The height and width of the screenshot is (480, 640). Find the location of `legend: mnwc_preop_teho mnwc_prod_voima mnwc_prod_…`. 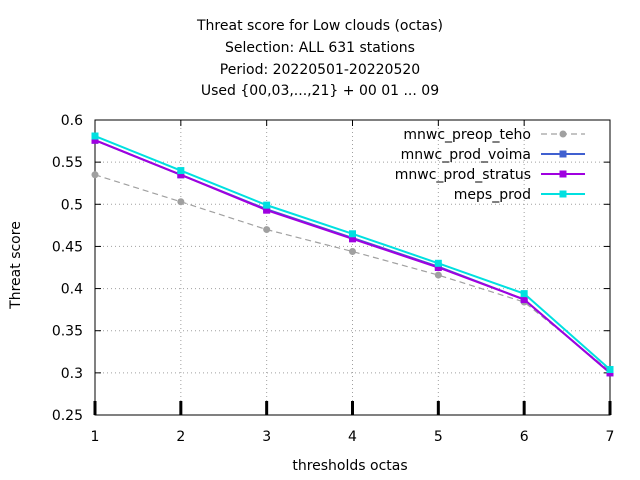

legend: mnwc_preop_teho mnwc_prod_voima mnwc_prod_… is located at coordinates (490, 165).